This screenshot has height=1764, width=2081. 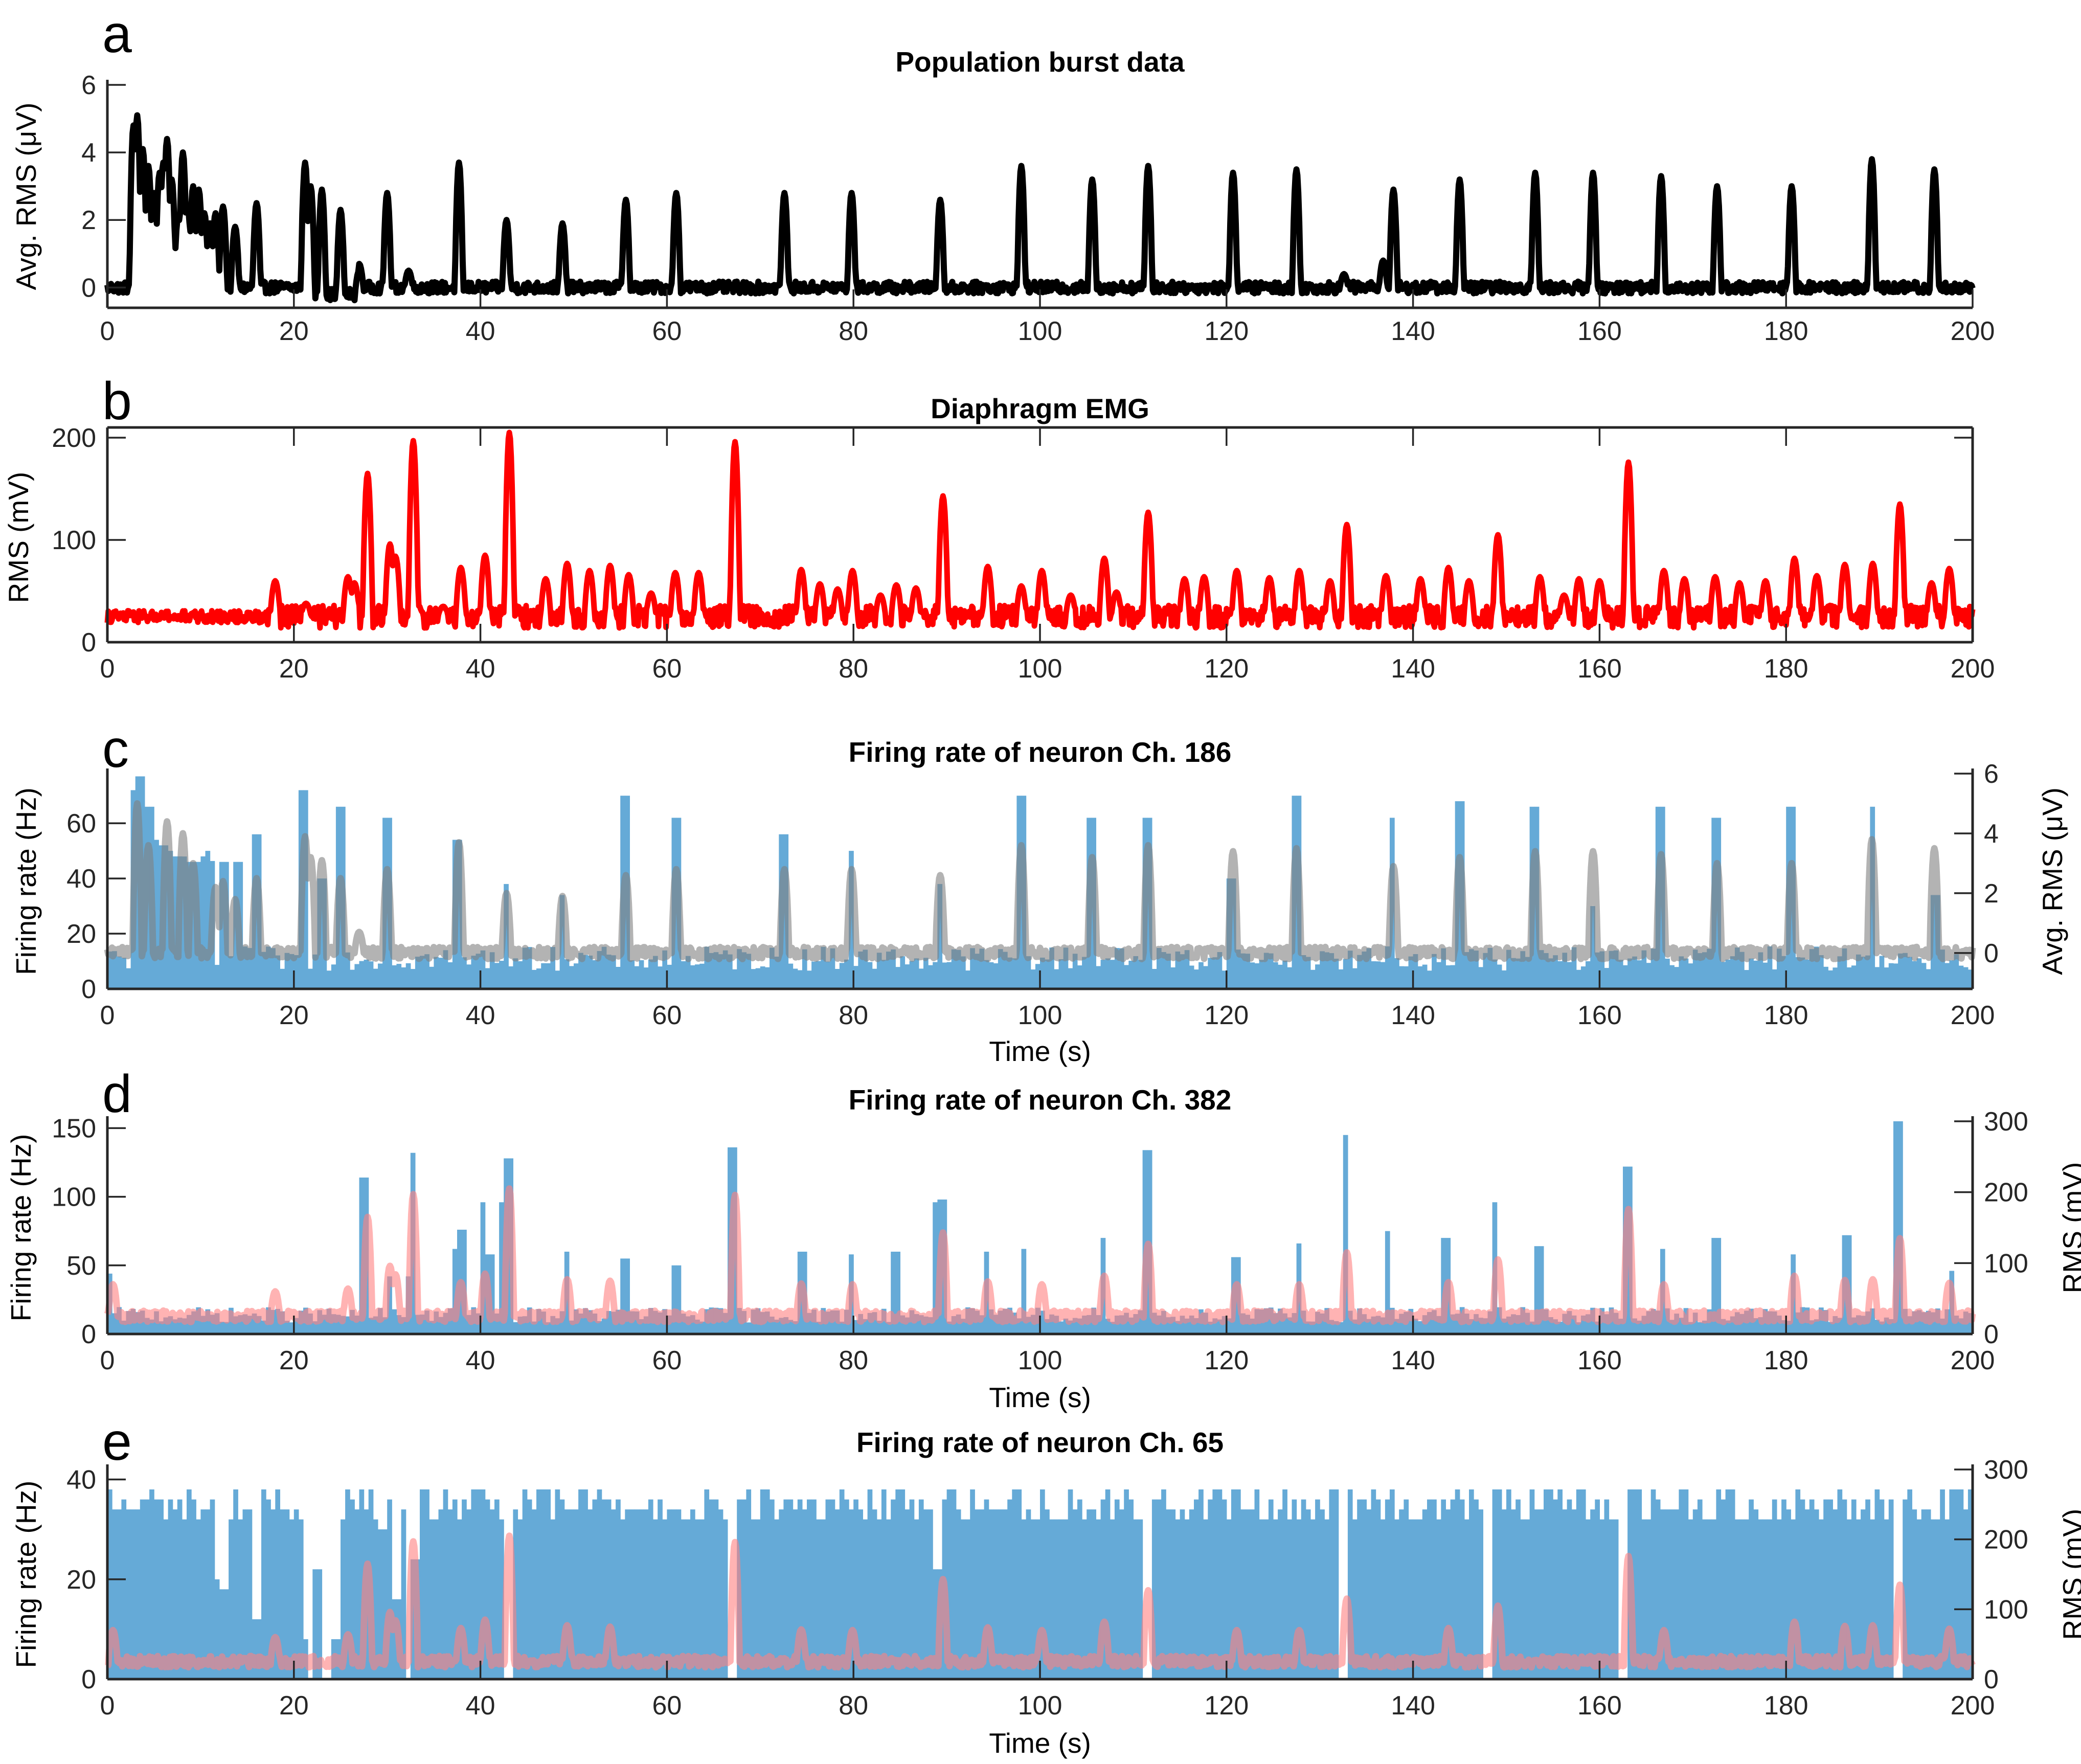 What do you see at coordinates (18, 537) in the screenshot?
I see `y-axis-label: RMS (mV)` at bounding box center [18, 537].